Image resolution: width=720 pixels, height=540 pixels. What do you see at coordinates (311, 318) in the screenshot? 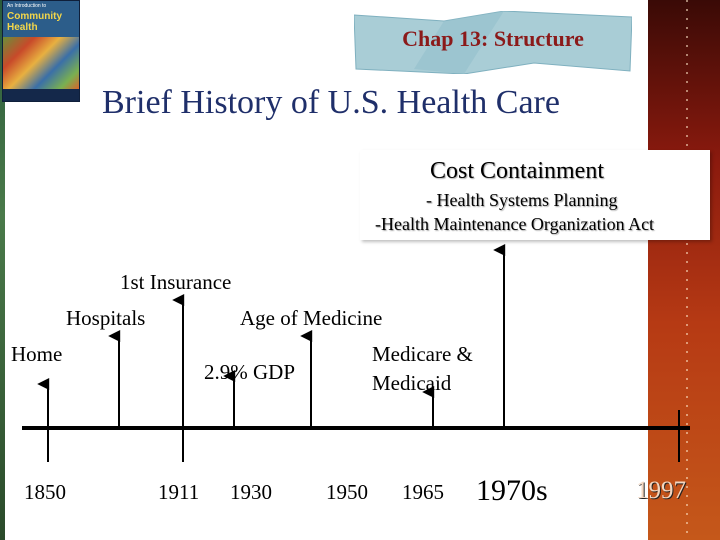
I see `event-age-of-medicine: Age of Medicine` at bounding box center [311, 318].